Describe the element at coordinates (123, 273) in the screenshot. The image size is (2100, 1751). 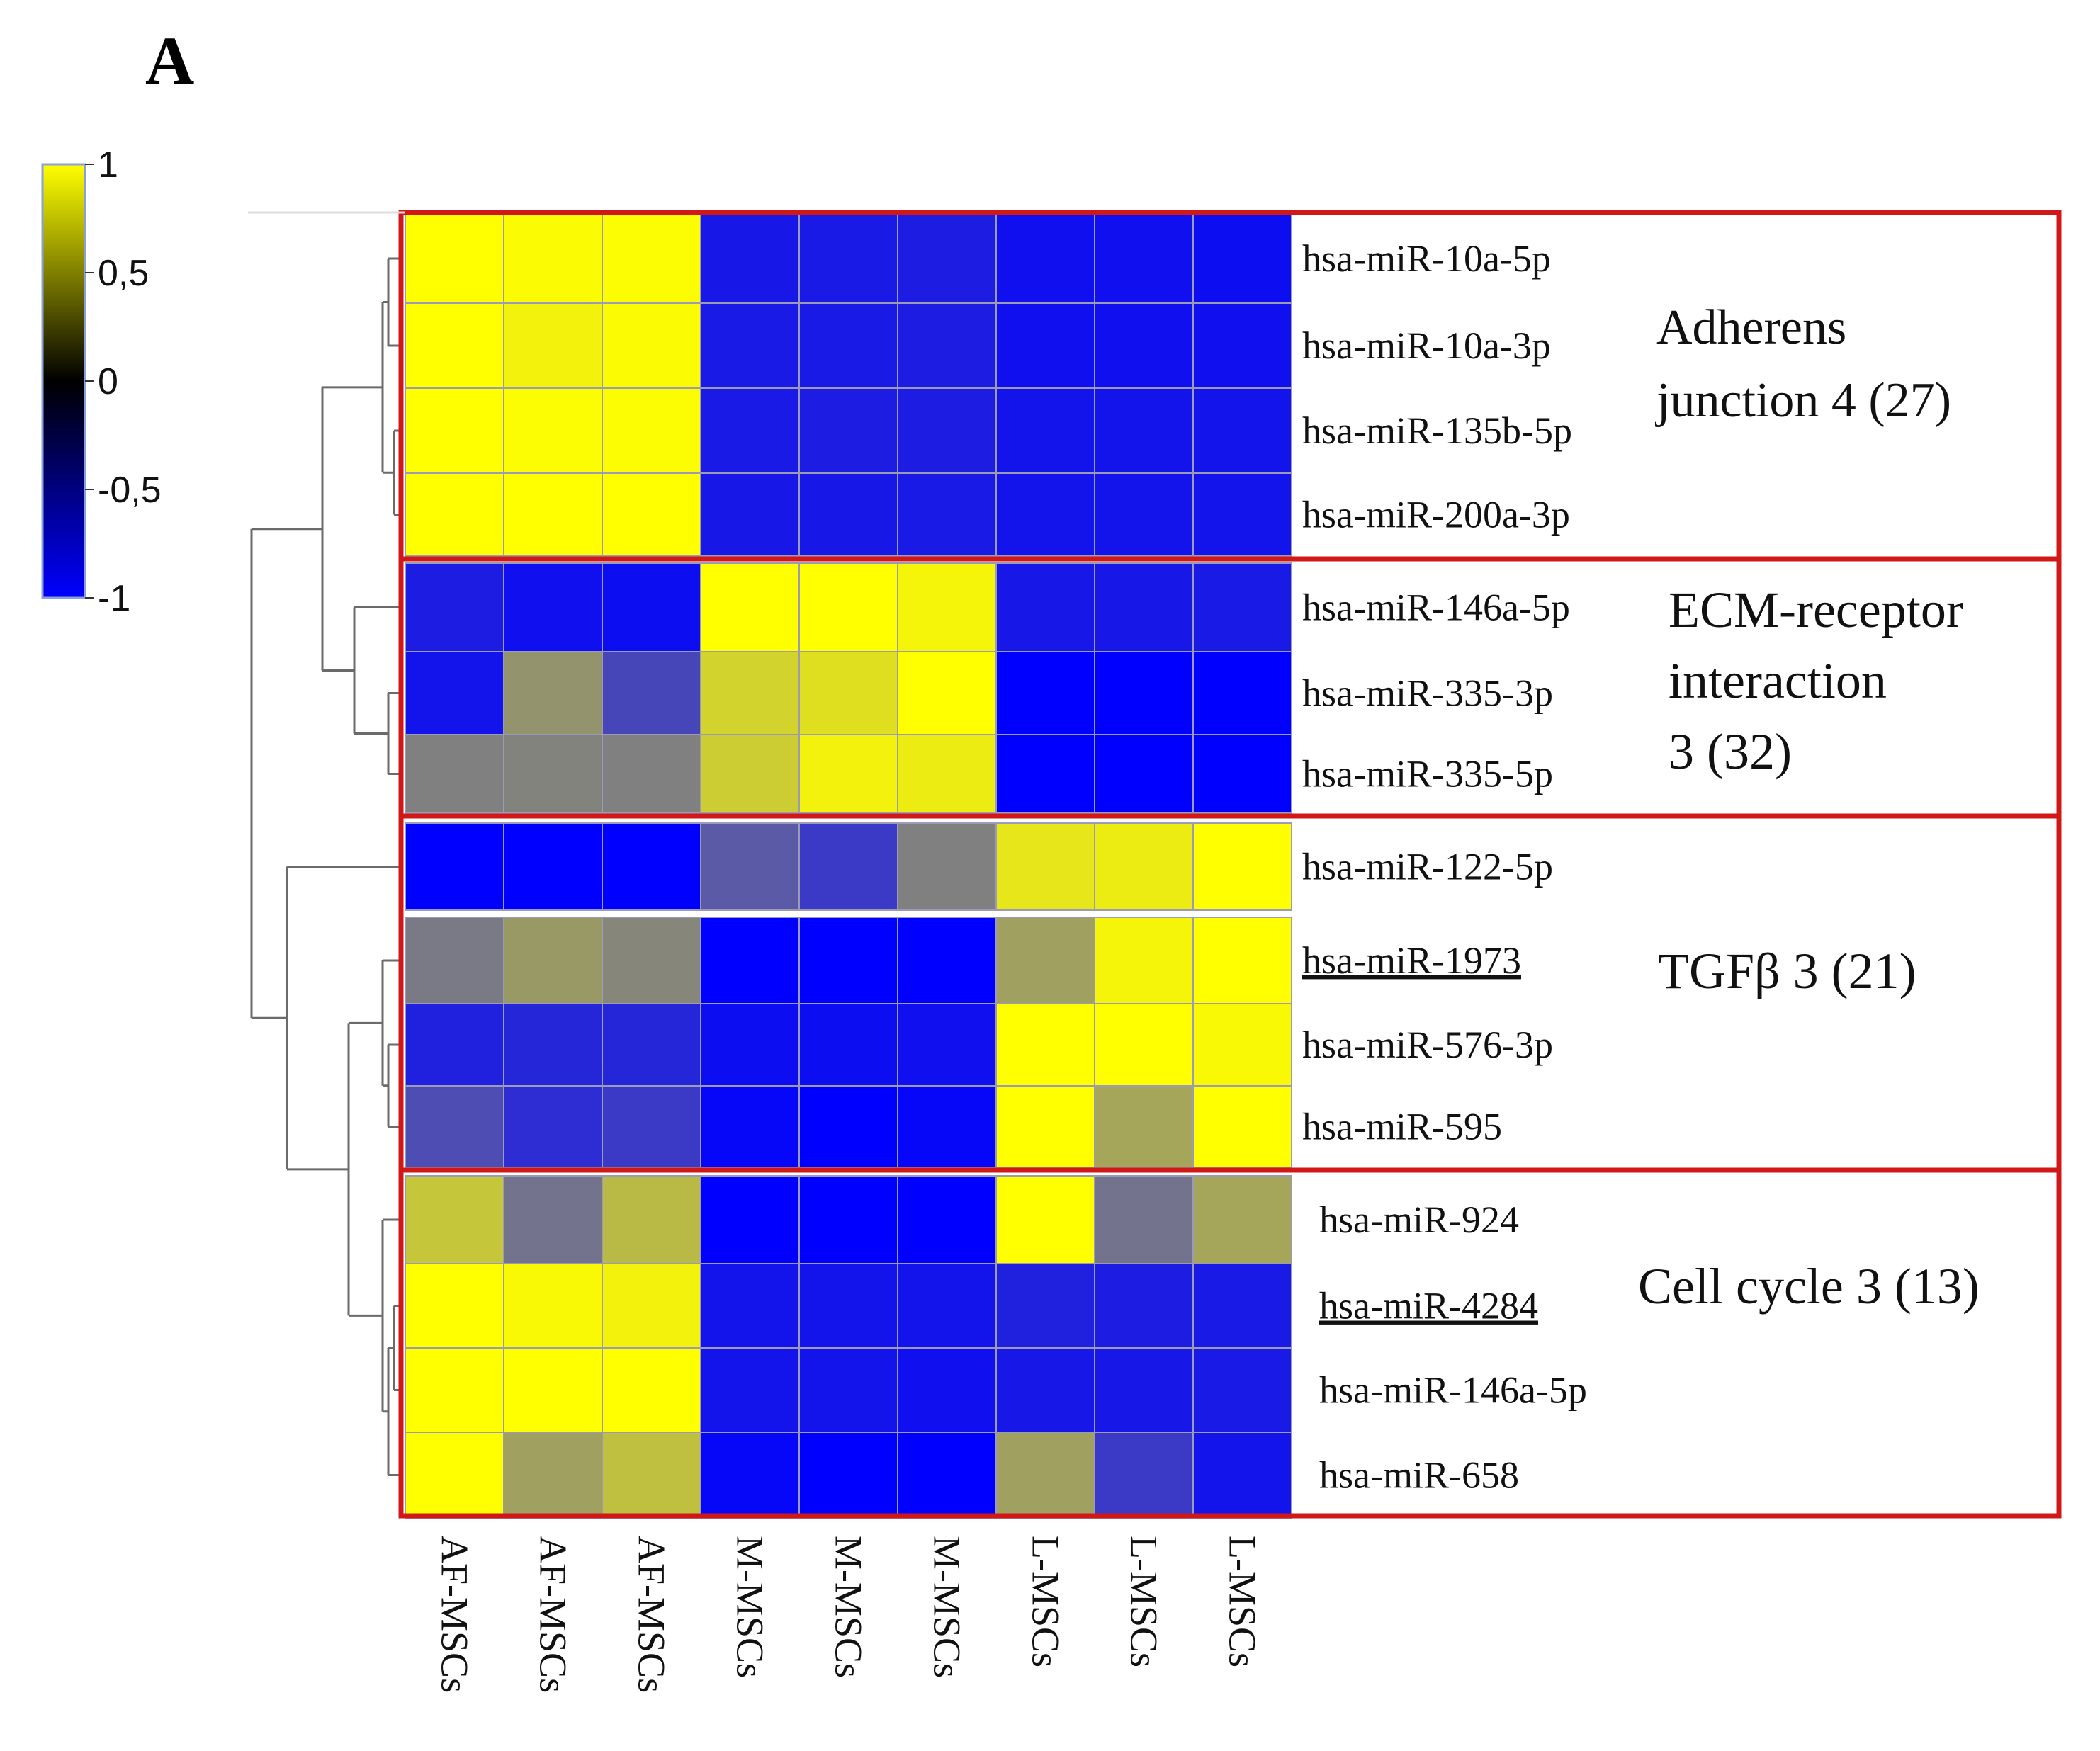
I see `colorbar-tick-label: 0,5` at that location.